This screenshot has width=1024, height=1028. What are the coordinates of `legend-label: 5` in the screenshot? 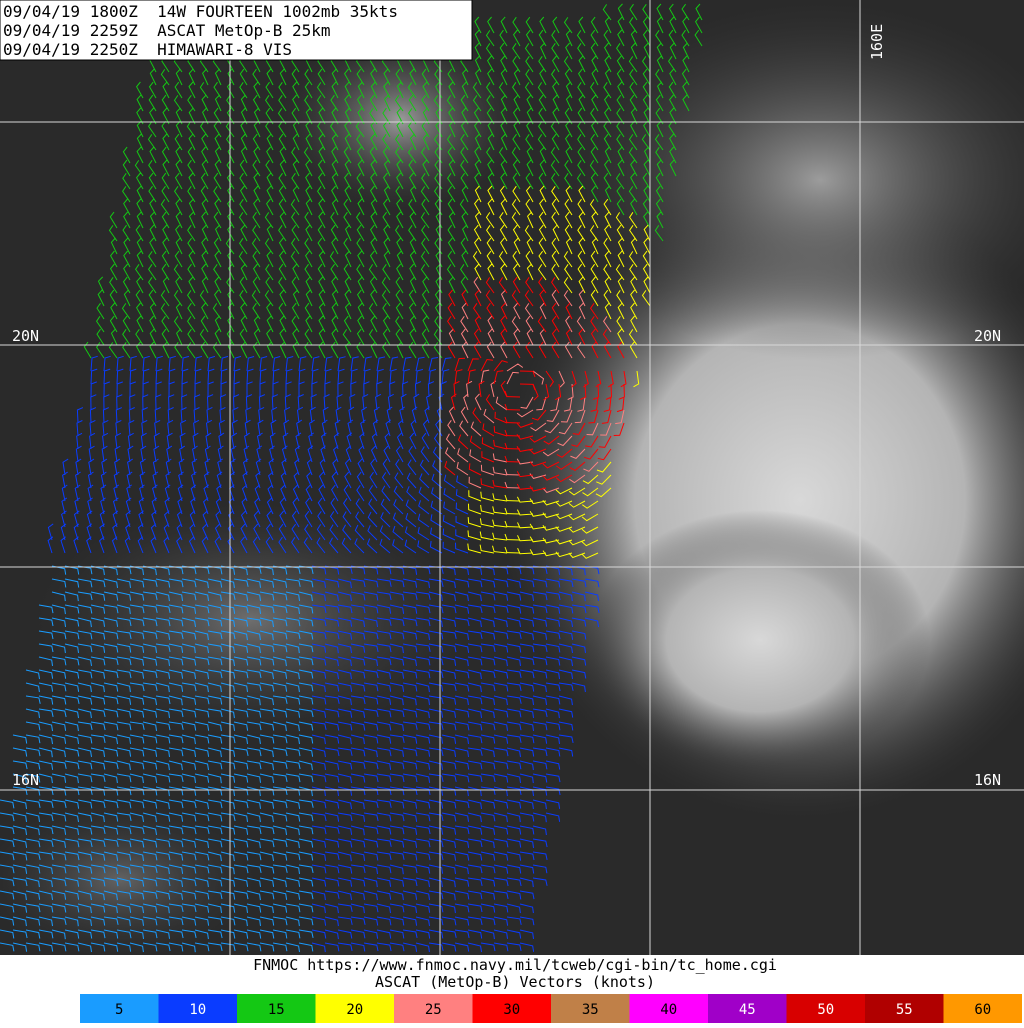 It's located at (119, 1010).